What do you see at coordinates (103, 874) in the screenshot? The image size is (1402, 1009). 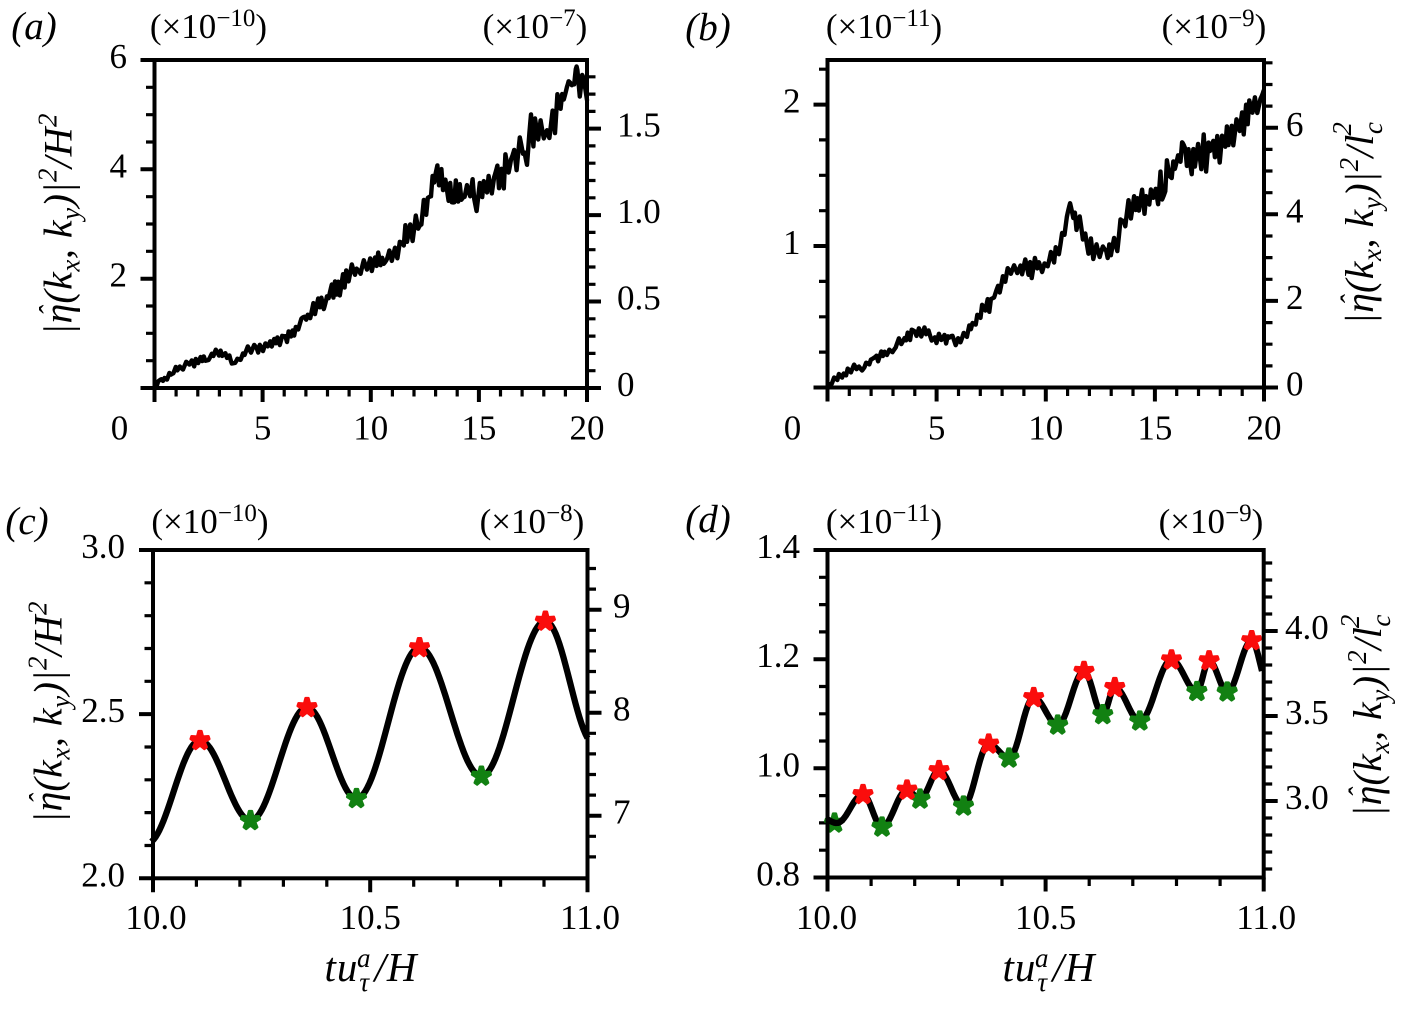 I see `svg-text: 2.0` at bounding box center [103, 874].